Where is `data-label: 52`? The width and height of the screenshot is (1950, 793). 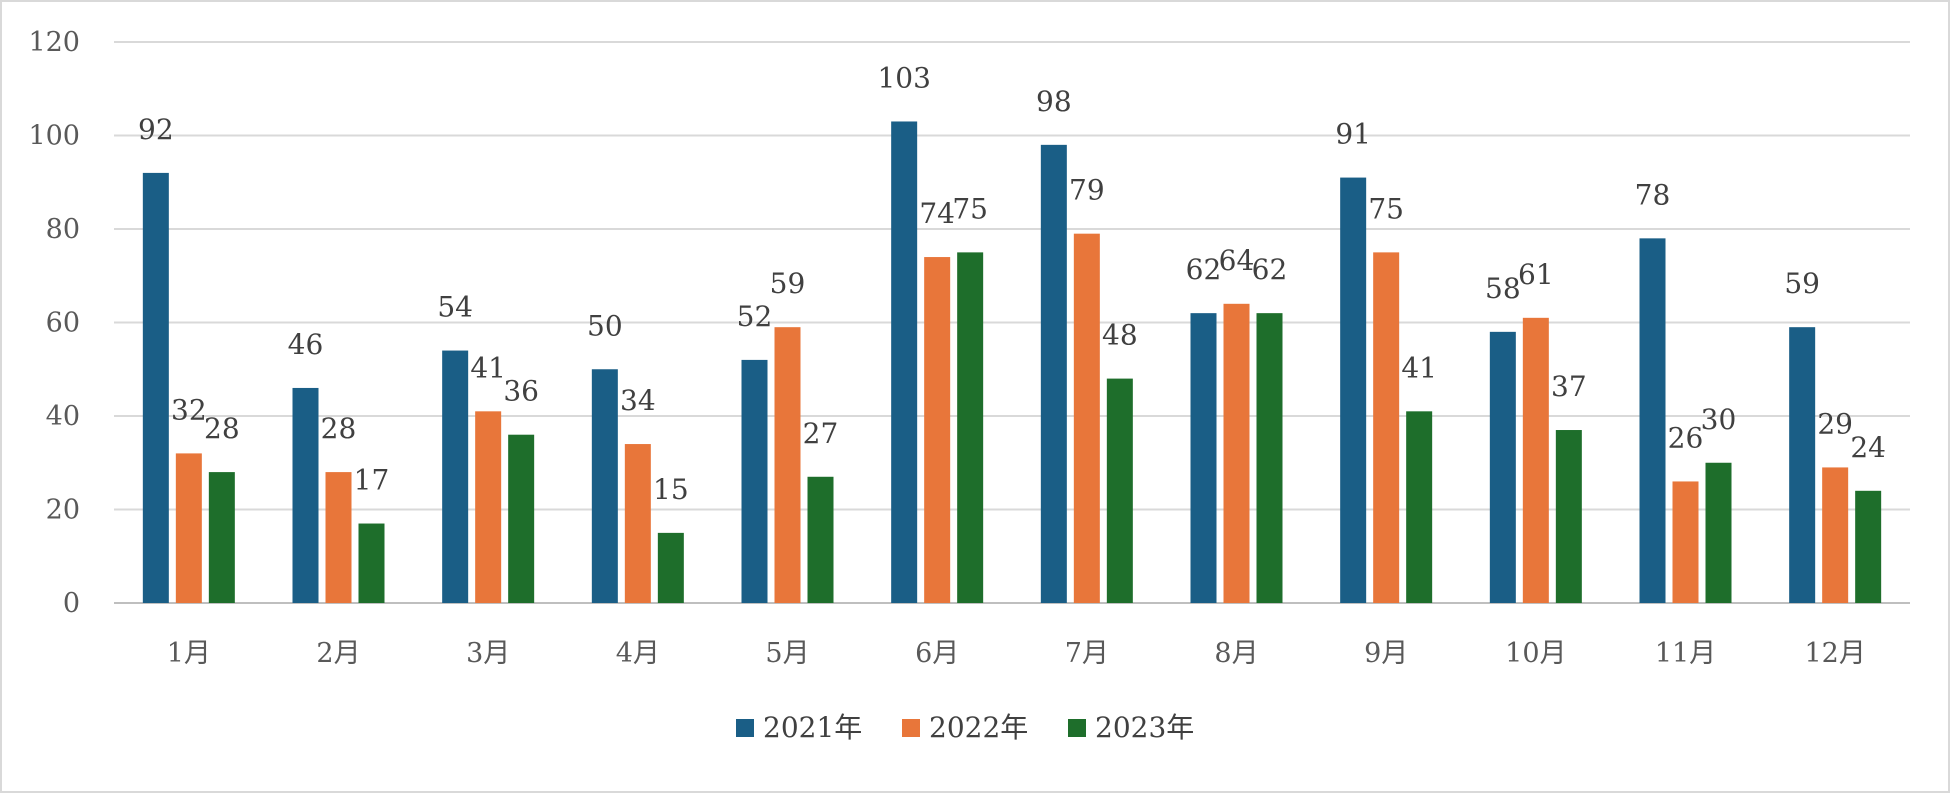
data-label: 52 is located at coordinates (755, 316).